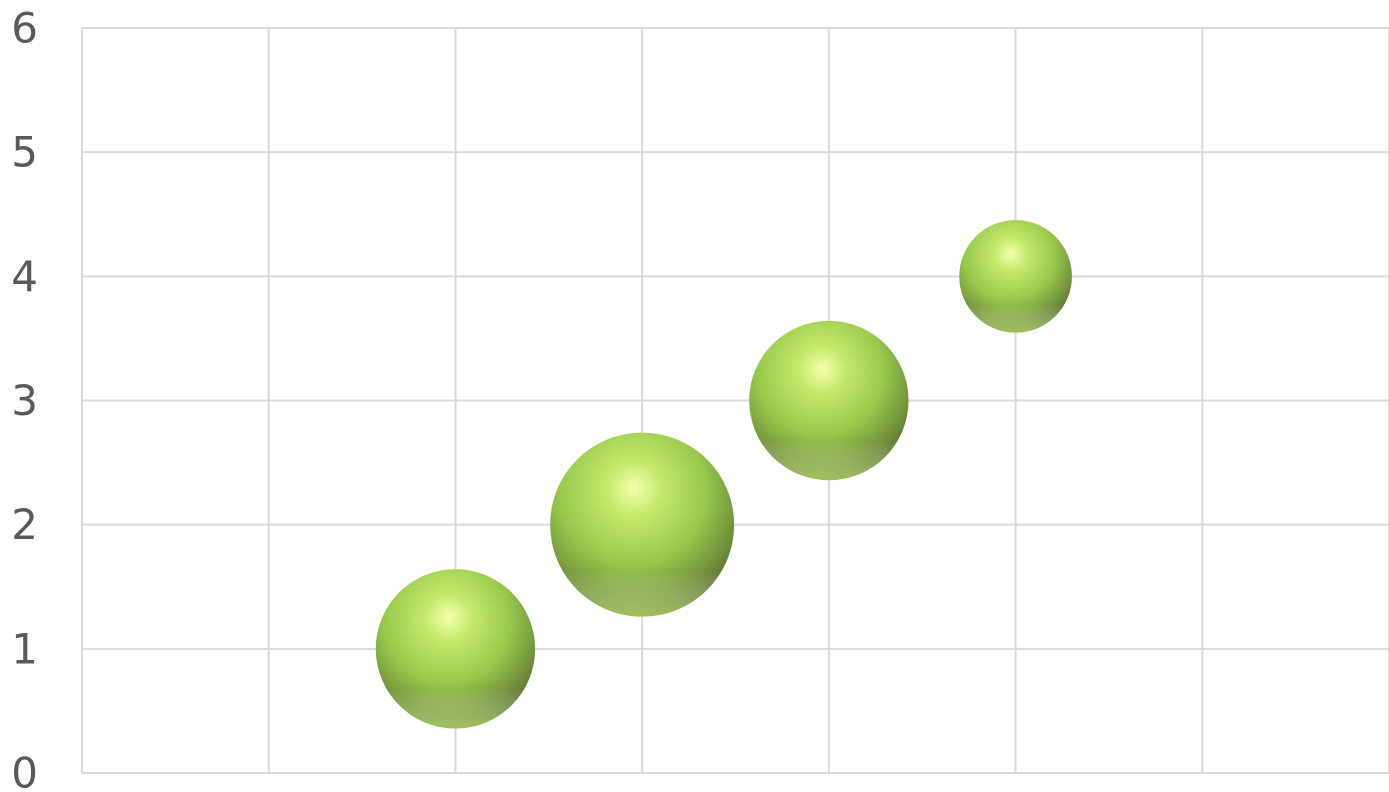 The height and width of the screenshot is (792, 1389). I want to click on y-tick-label: 5, so click(24, 152).